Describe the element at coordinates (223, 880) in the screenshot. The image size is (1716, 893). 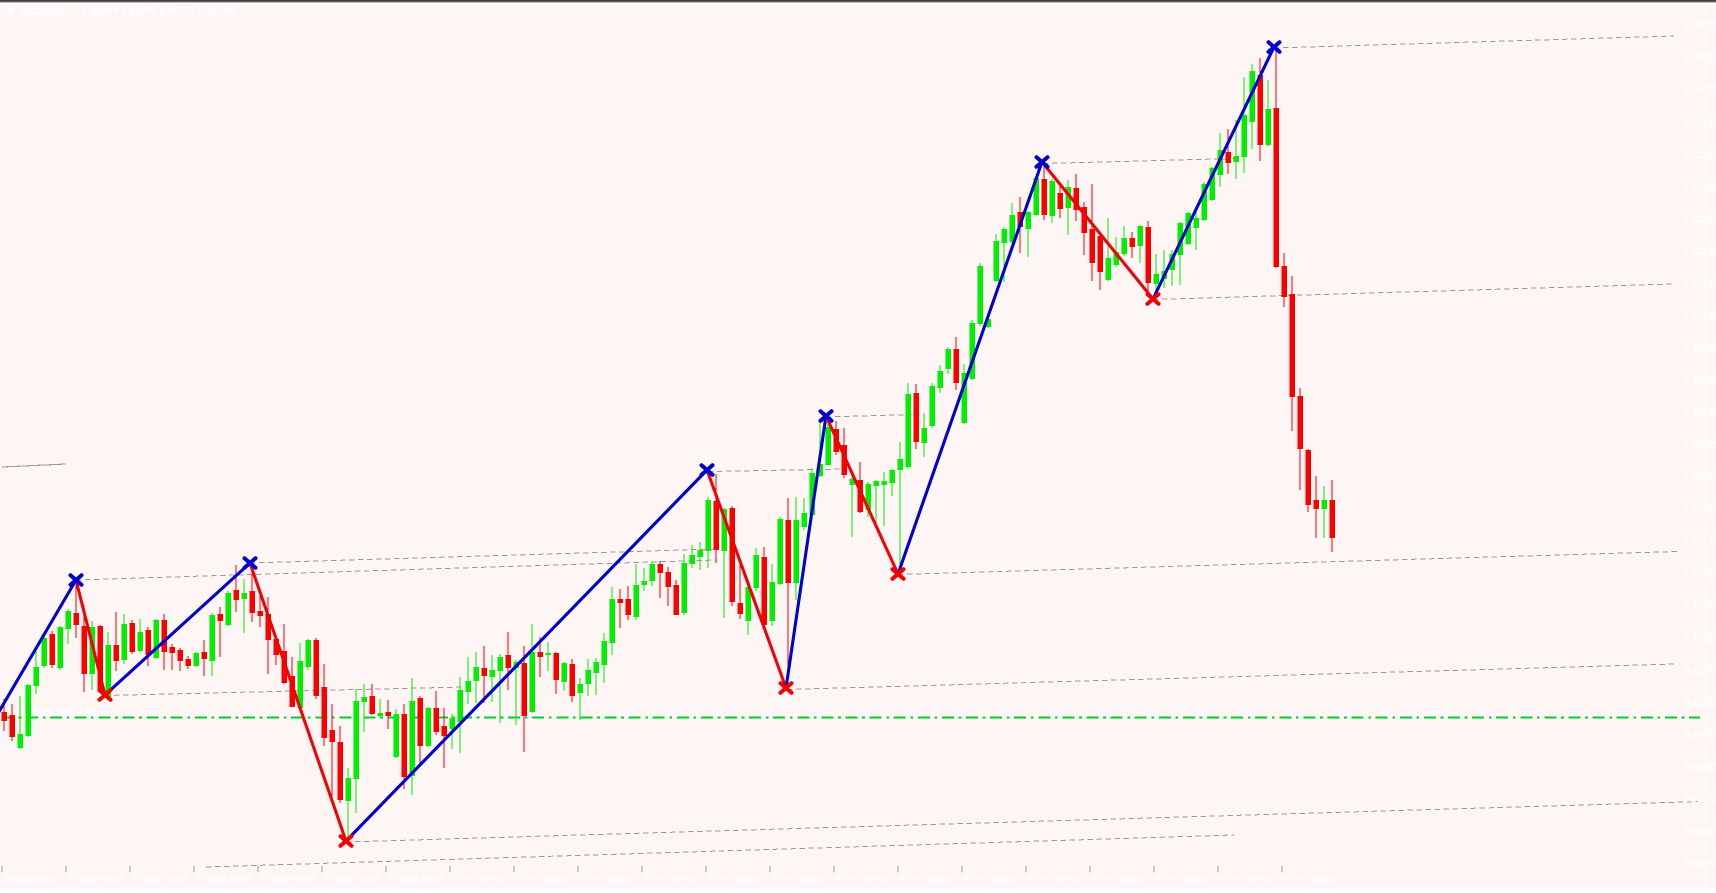
I see `svg-text: 27 Nov 21:00` at that location.